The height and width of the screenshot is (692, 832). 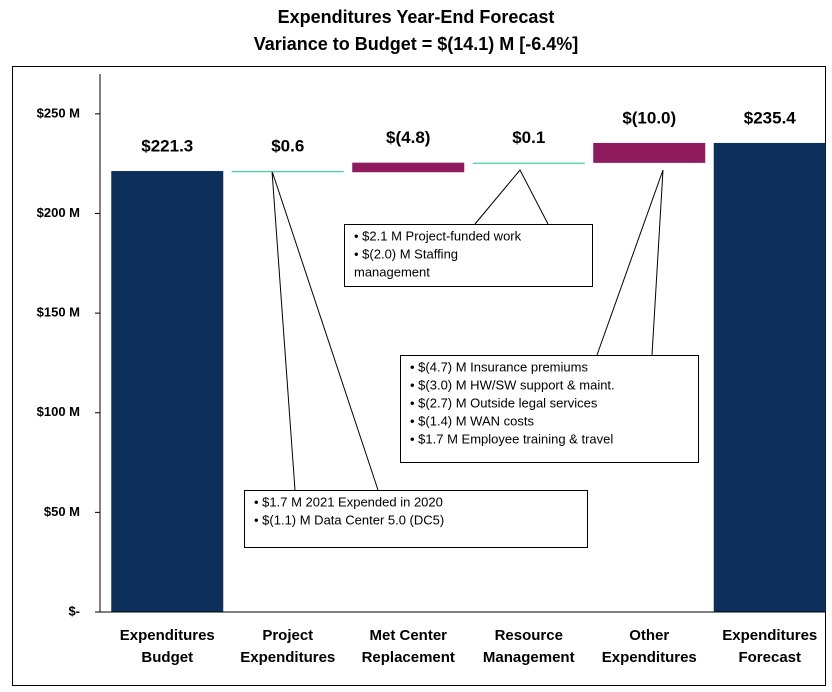 I want to click on callout-text: • $(4.7) M Insurance premiums, so click(x=499, y=366).